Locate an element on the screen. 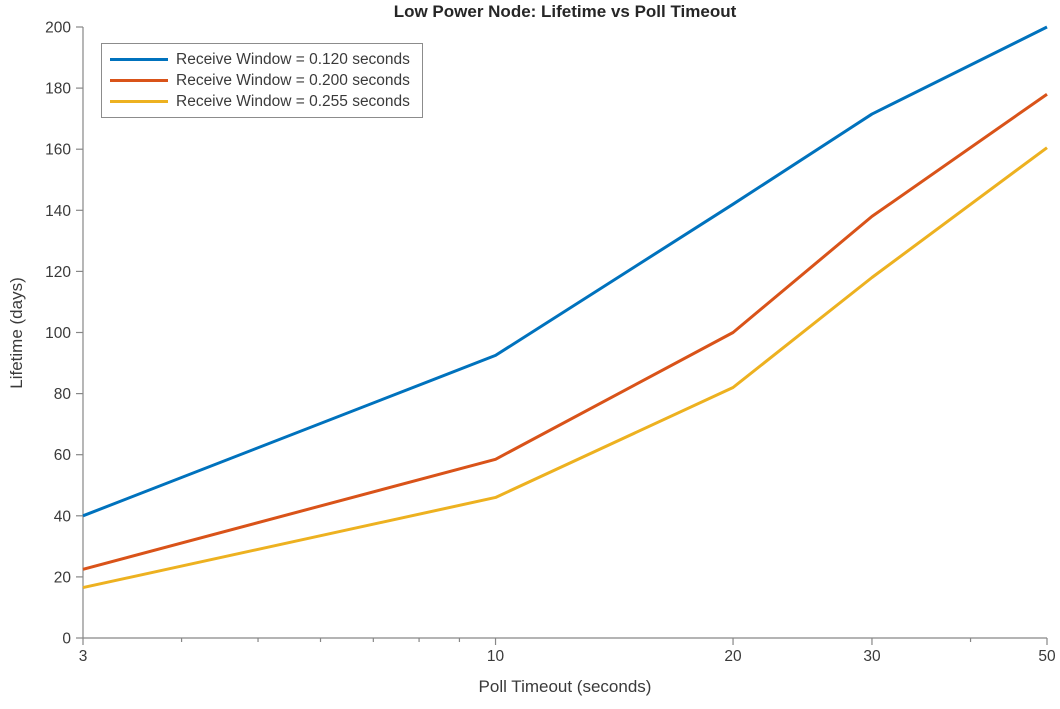  legend-line-swatch-yellow is located at coordinates (139, 101).